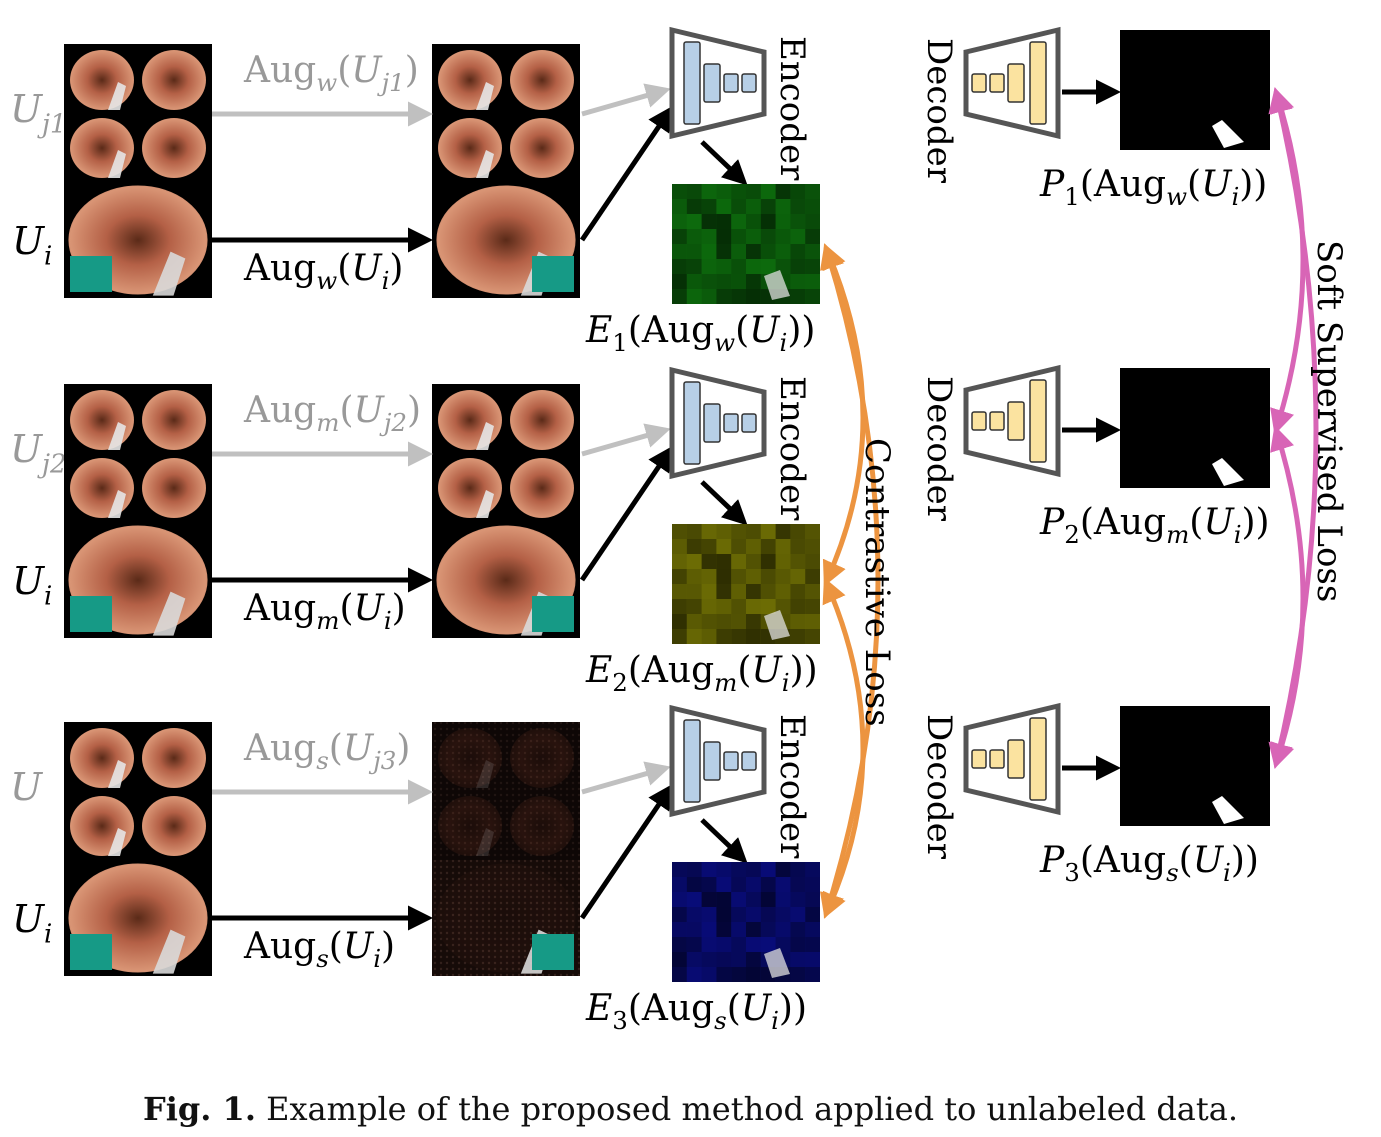 The image size is (1381, 1137). Describe the element at coordinates (138, 580) in the screenshot. I see `sample-image` at that location.